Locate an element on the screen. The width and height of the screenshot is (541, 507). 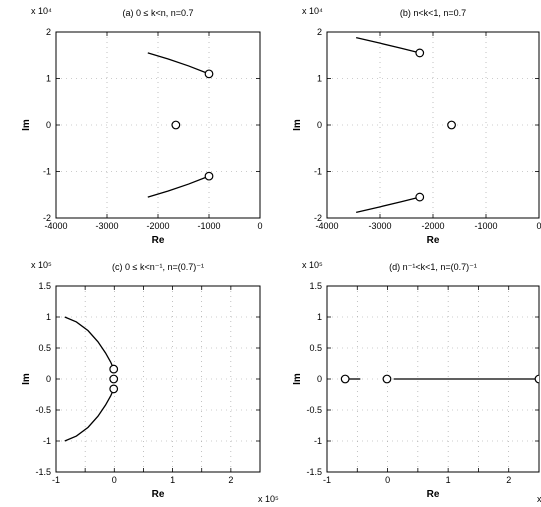
panel-title: (a) 0 ≤ k<n, n=0.7 is located at coordinates (158, 13).